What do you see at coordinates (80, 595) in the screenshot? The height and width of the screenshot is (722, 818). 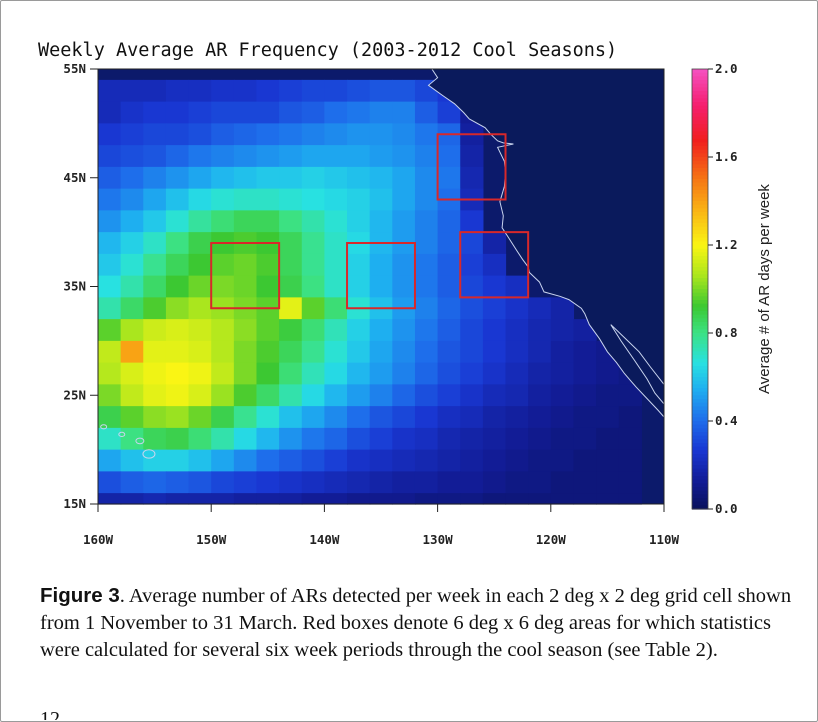 I see `caption-label: Figure 3` at bounding box center [80, 595].